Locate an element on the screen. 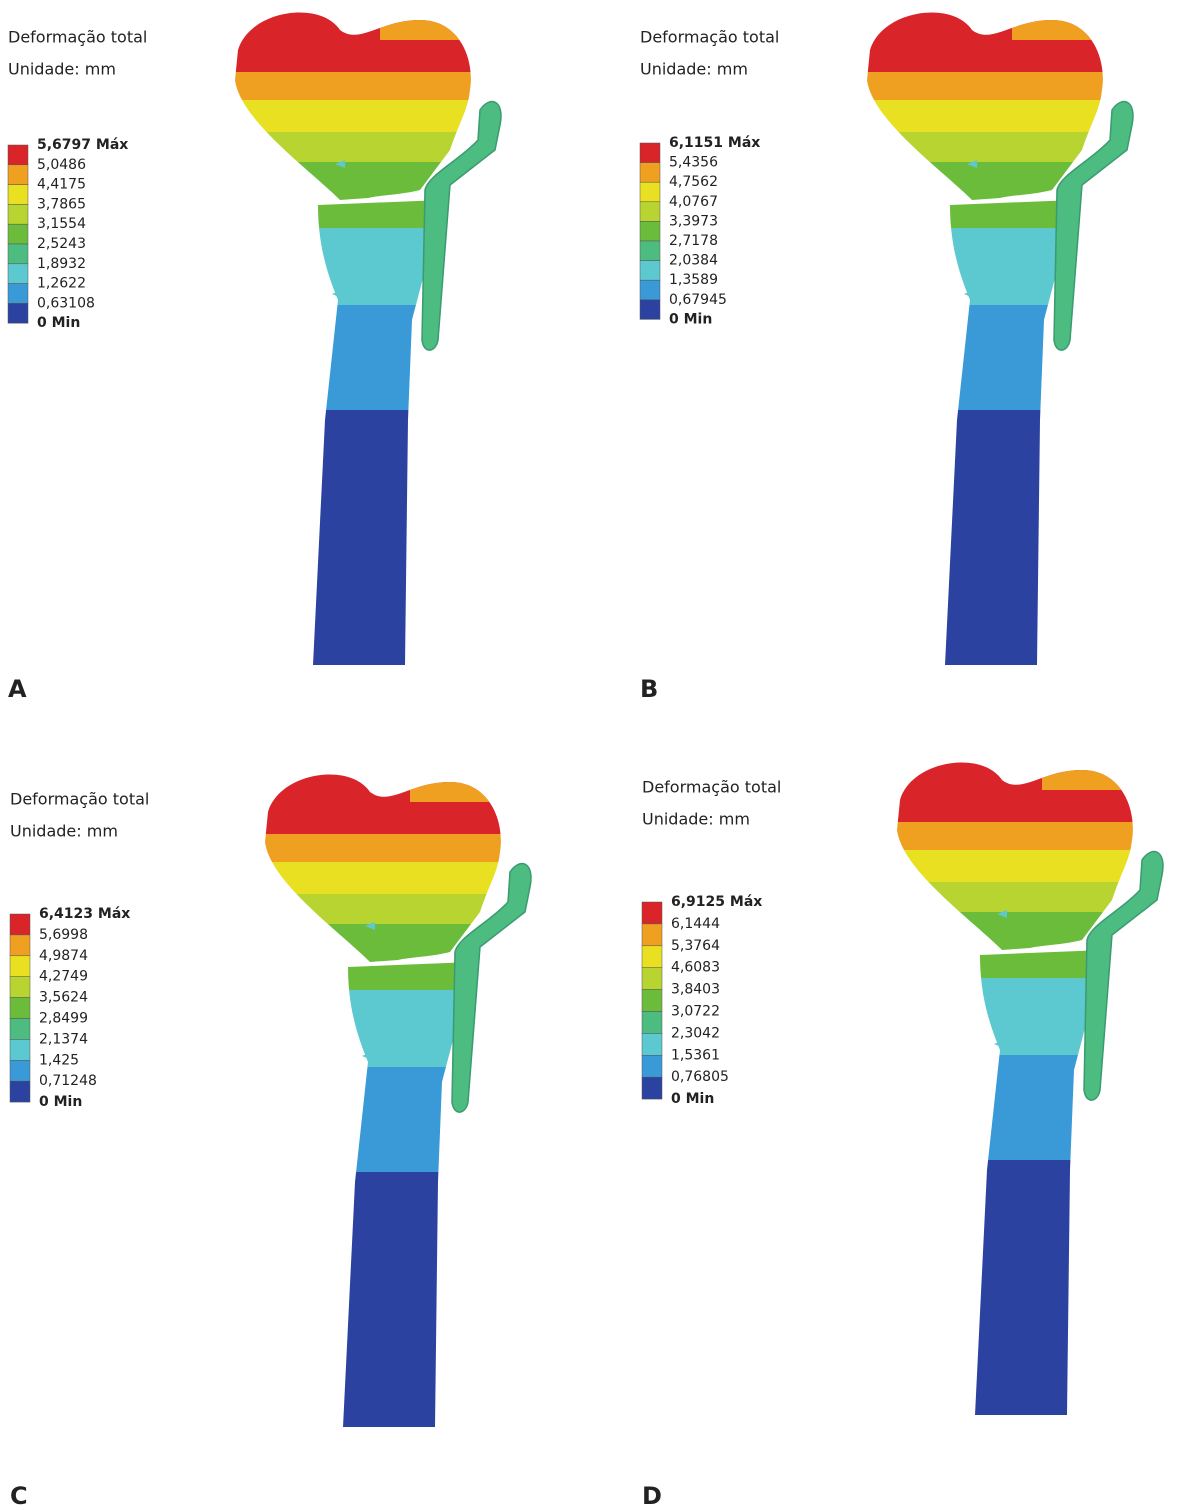  legend-label: 0,76805 is located at coordinates (700, 1077).